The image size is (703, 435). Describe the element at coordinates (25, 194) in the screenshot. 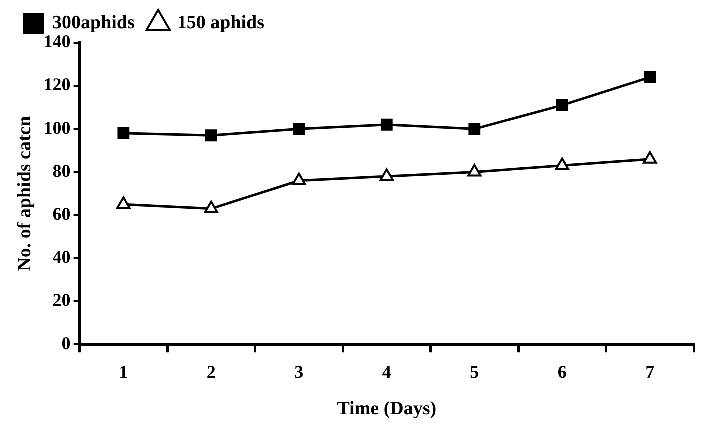

I see `y-axis-title: No. of aphids catcn` at that location.